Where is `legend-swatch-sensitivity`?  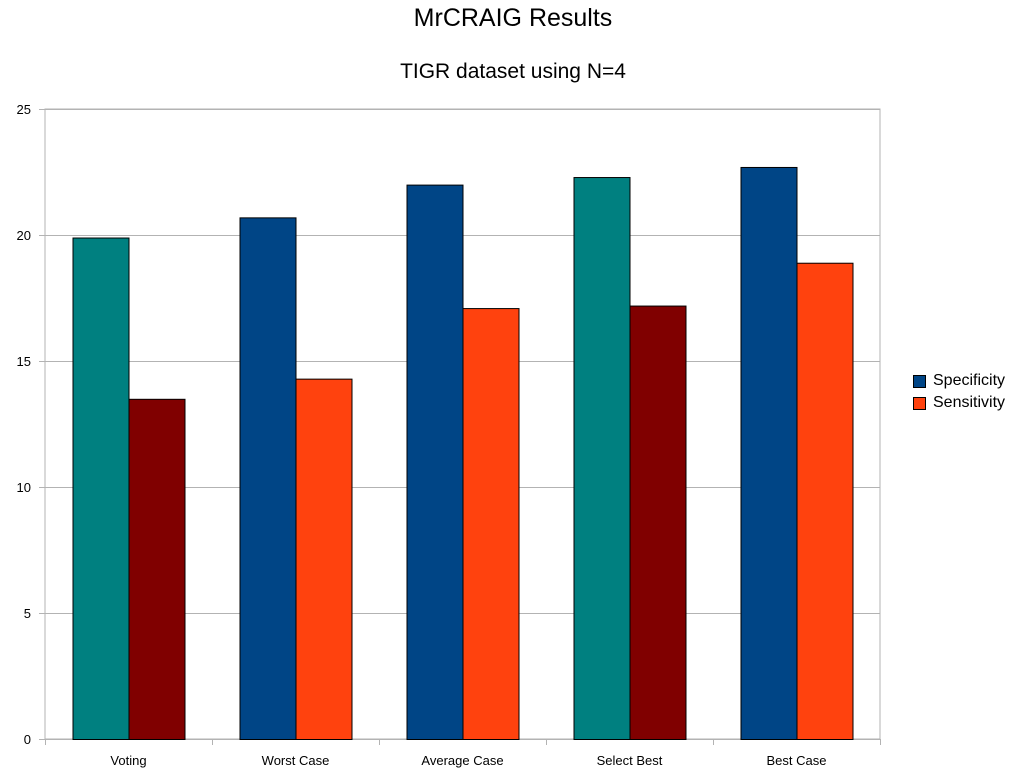
legend-swatch-sensitivity is located at coordinates (919, 403).